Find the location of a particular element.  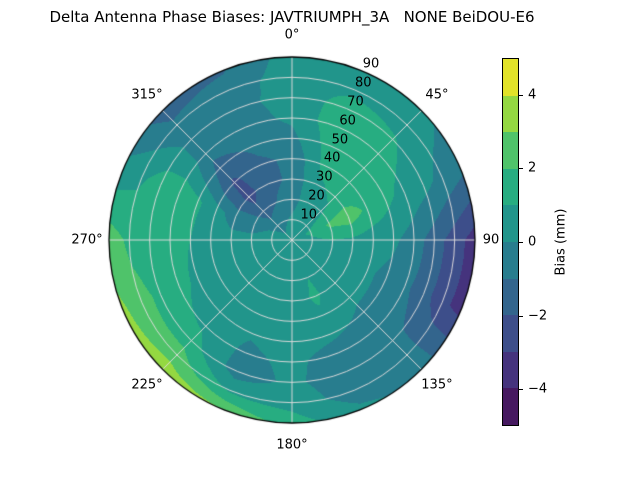

colorbar-axis-label: Bias (mm) is located at coordinates (561, 242).